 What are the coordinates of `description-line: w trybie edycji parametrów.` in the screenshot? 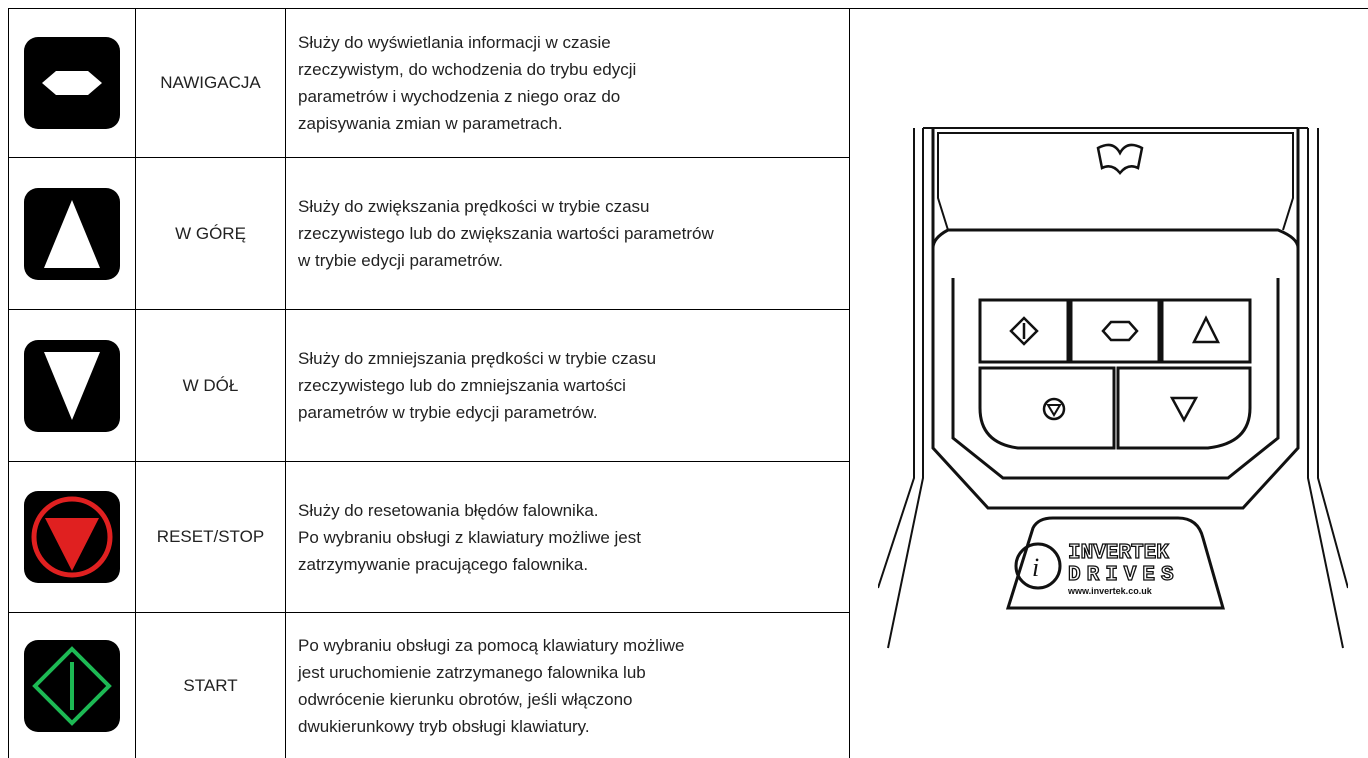 It's located at (401, 260).